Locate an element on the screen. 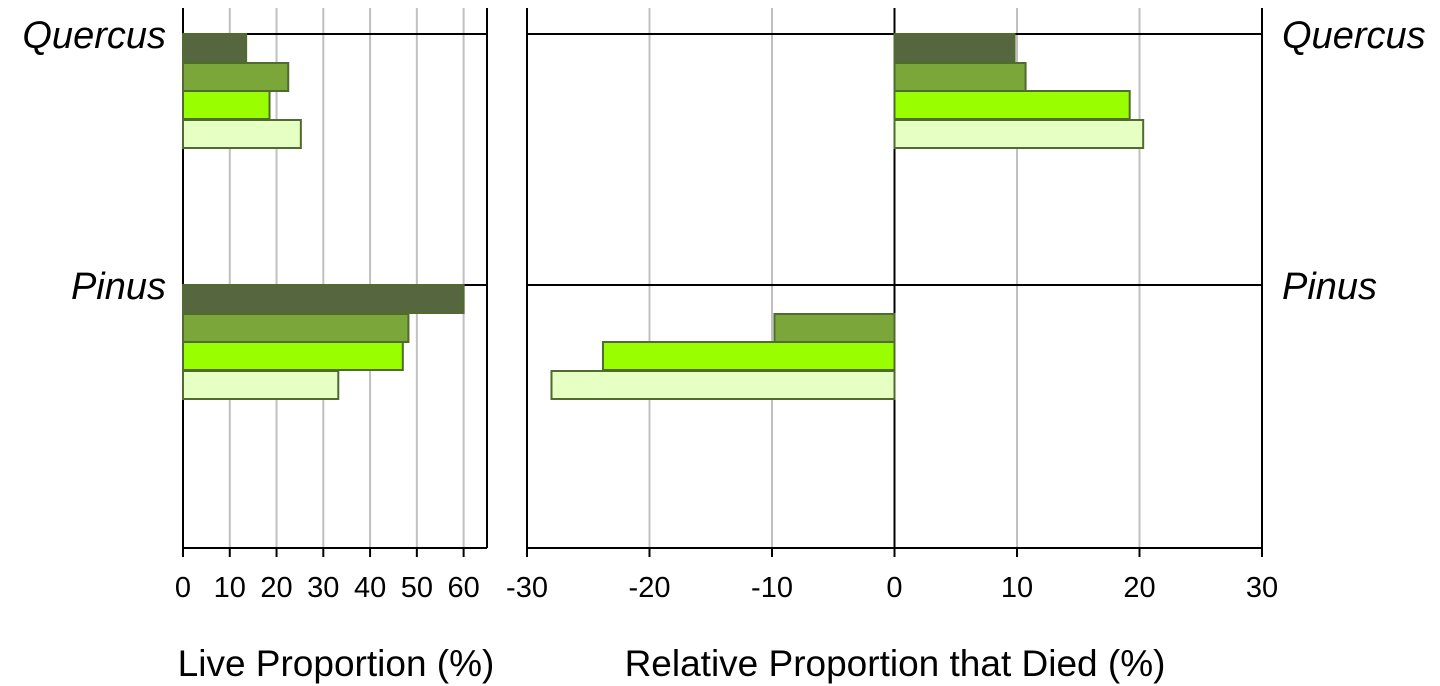 The width and height of the screenshot is (1440, 686). tick-label: 60 is located at coordinates (463, 588).